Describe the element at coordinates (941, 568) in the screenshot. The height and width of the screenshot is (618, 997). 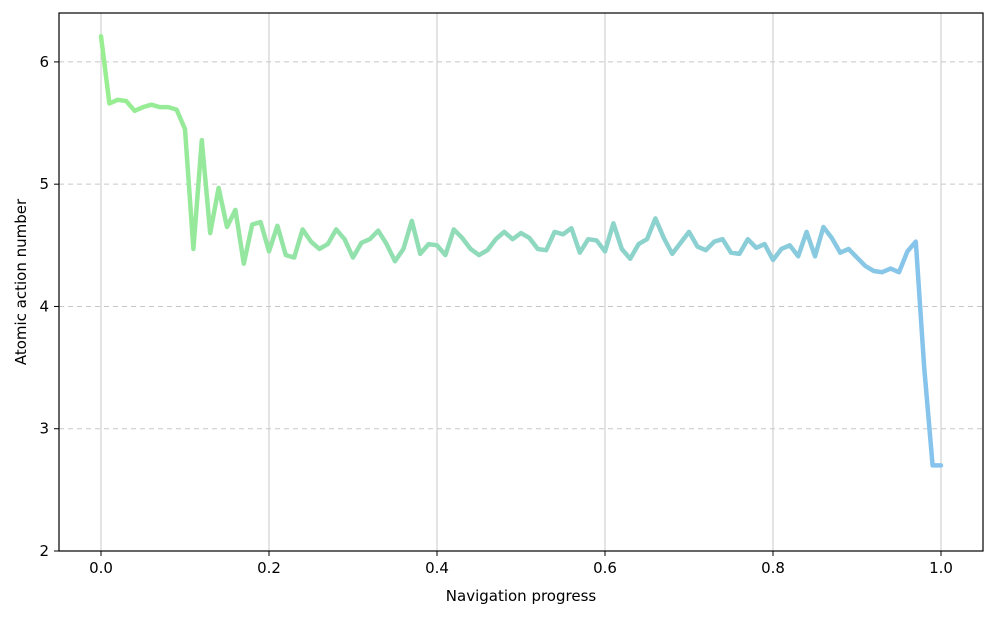
I see `x-tick-label: 1.0` at that location.